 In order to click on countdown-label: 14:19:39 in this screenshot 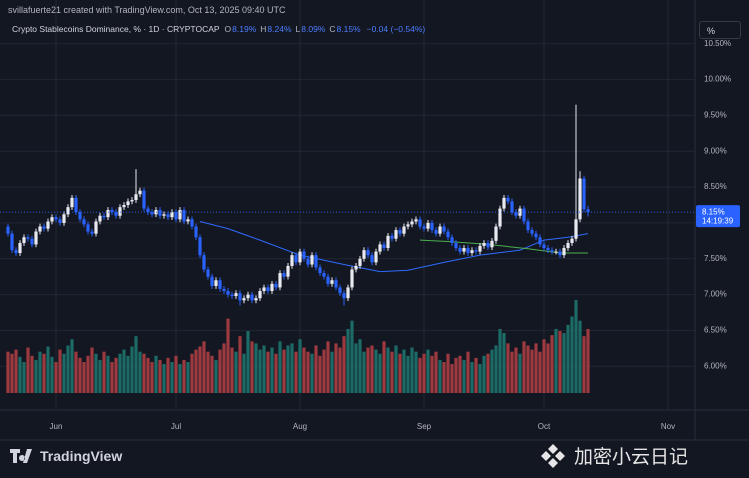, I will do `click(718, 220)`.